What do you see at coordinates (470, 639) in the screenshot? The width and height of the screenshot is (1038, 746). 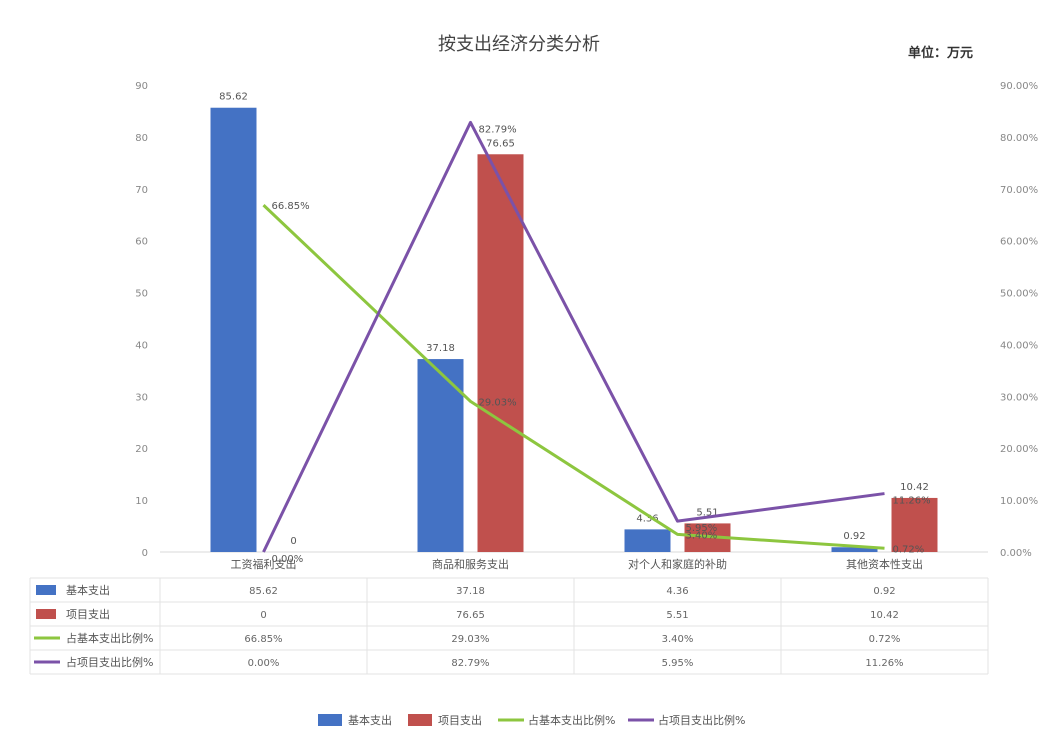 I see `table-cell: 29.03%` at bounding box center [470, 639].